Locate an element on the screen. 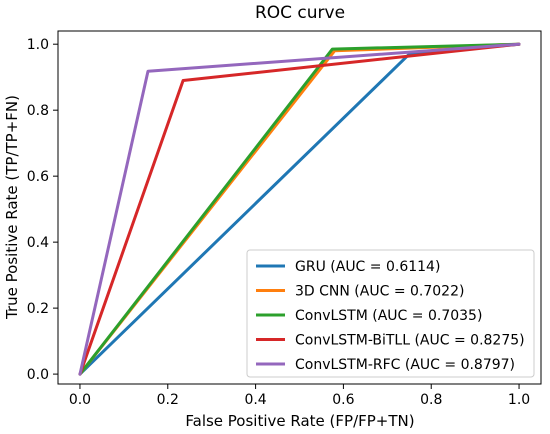 This screenshot has height=434, width=550. legend-label-0: GRU (AUC = 0.6114) is located at coordinates (367, 267).